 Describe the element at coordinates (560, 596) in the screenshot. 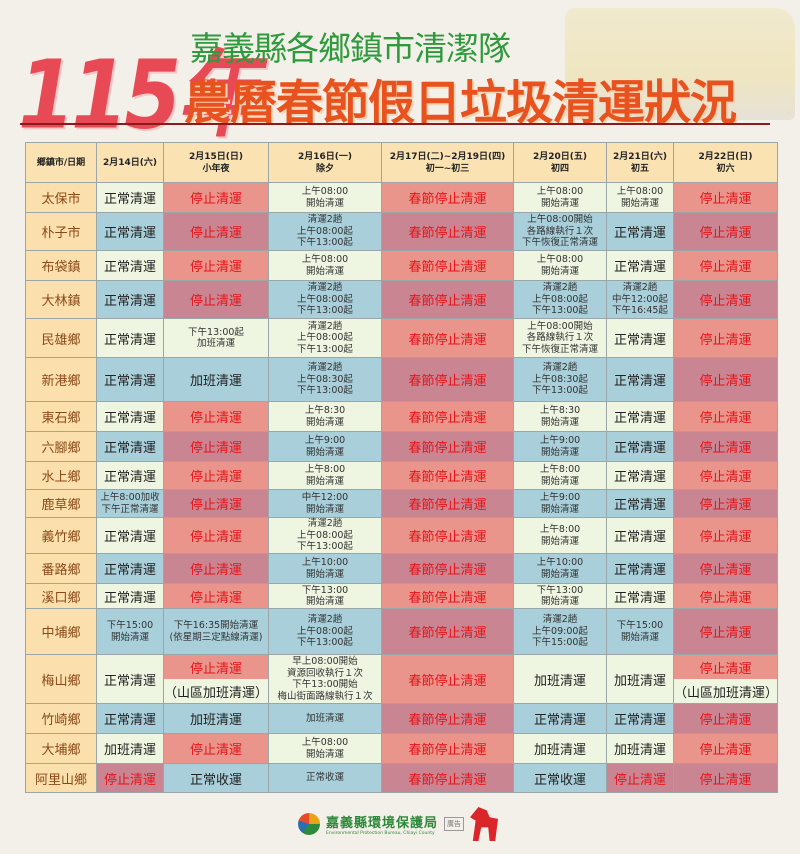

I see `status-cell: 下午13:00 開始清運` at that location.